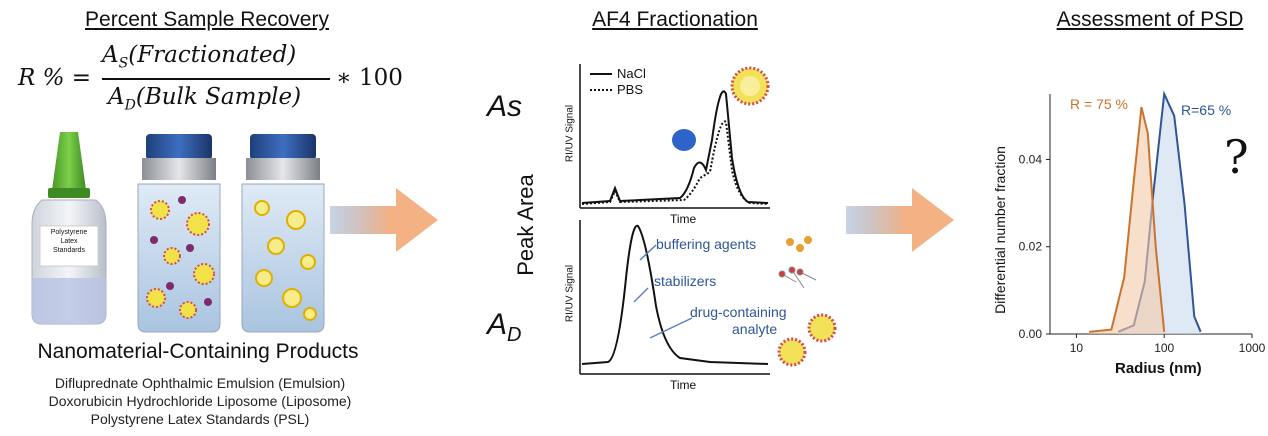 The height and width of the screenshot is (436, 1268). What do you see at coordinates (283, 233) in the screenshot?
I see `liposome-vial` at bounding box center [283, 233].